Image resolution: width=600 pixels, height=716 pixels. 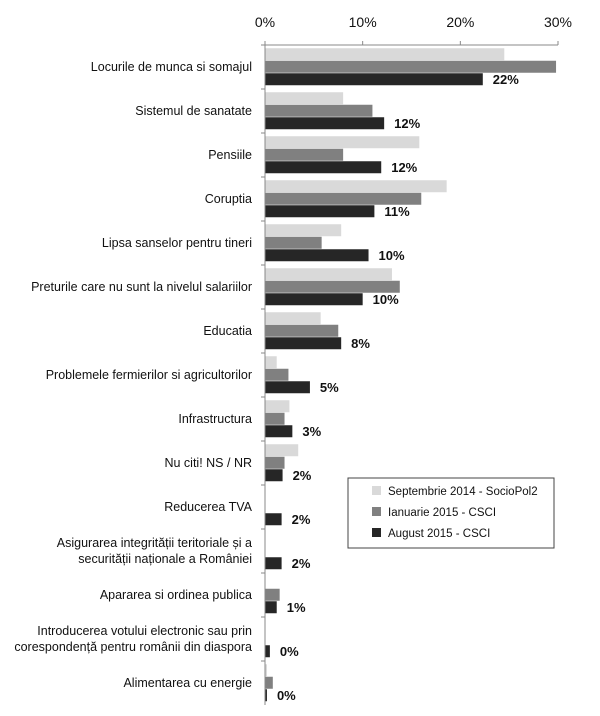 What do you see at coordinates (230, 155) in the screenshot?
I see `category-label: Pensiile` at bounding box center [230, 155].